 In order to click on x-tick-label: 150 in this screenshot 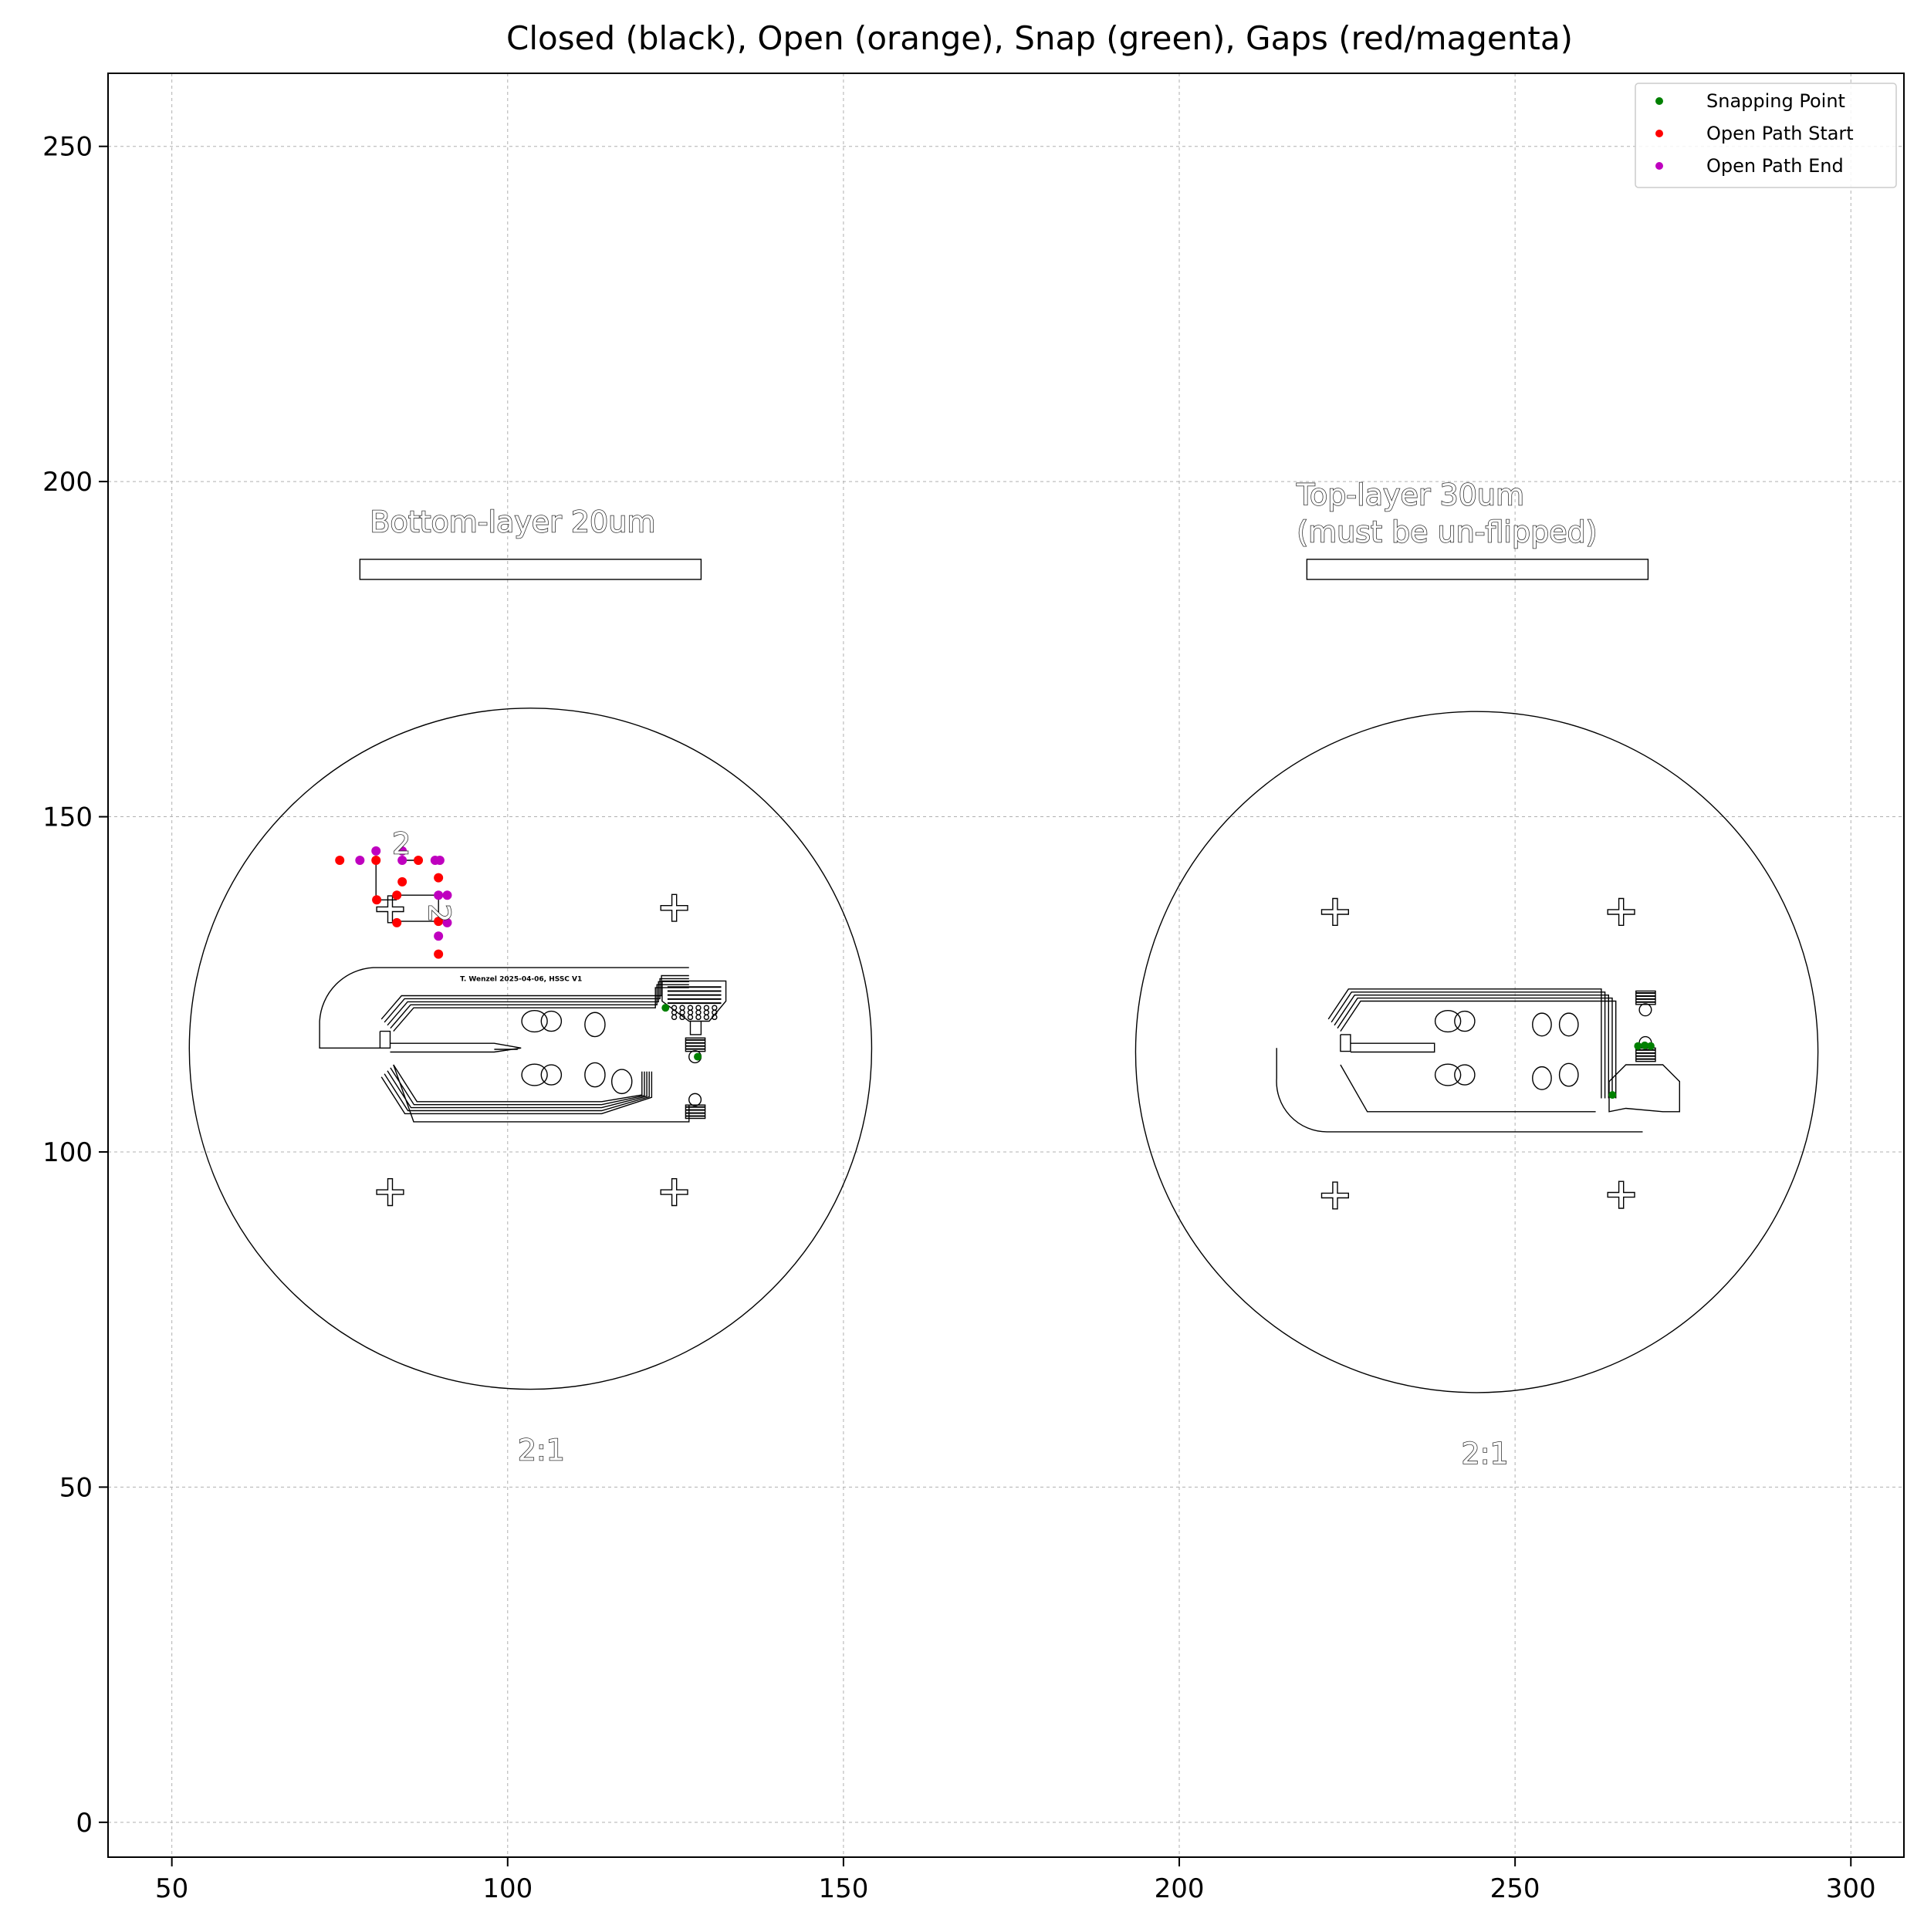, I will do `click(843, 1888)`.